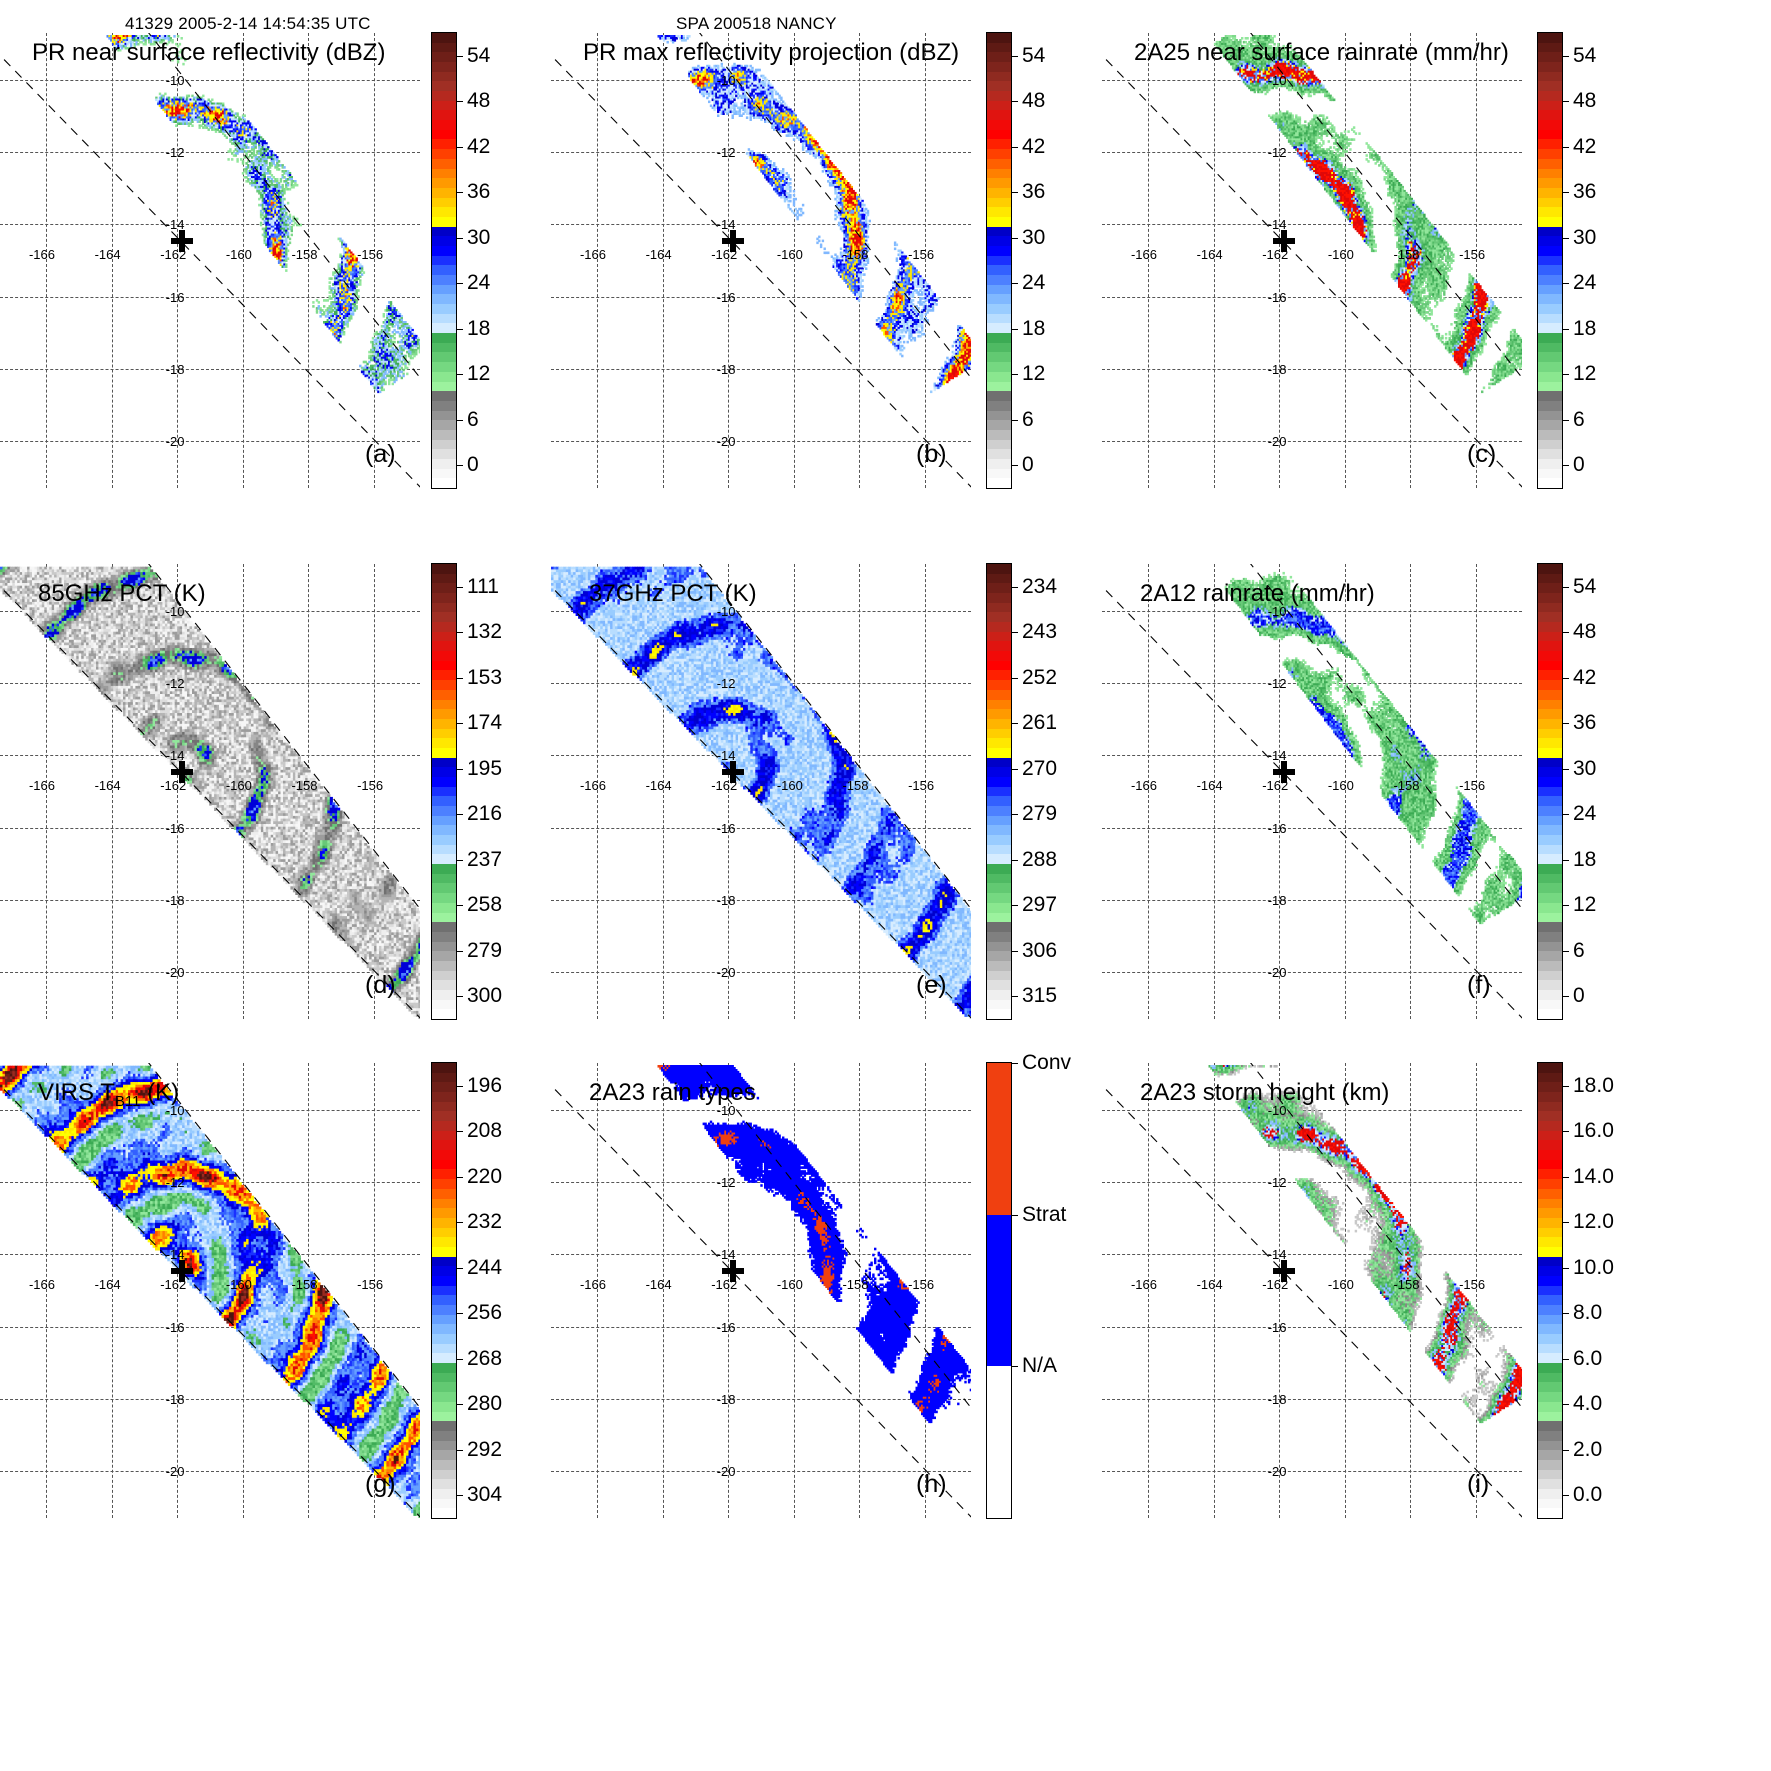 This screenshot has width=1771, height=1771. I want to click on colorbar-tick-label: 234, so click(1039, 587).